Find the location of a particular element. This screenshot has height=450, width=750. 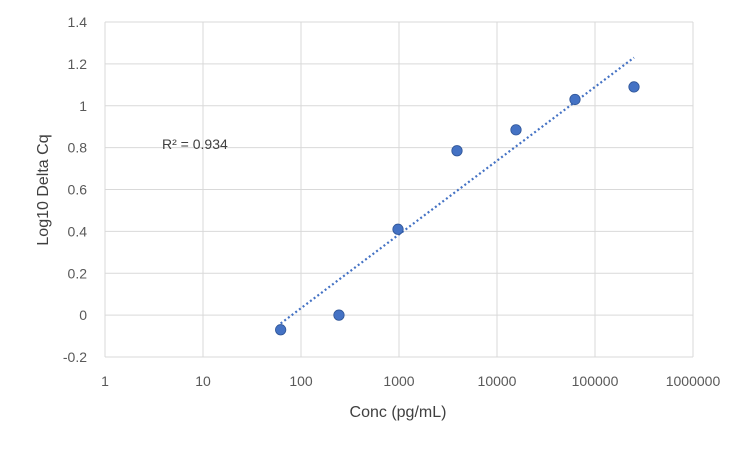

x-tick-label: 100 is located at coordinates (301, 381).